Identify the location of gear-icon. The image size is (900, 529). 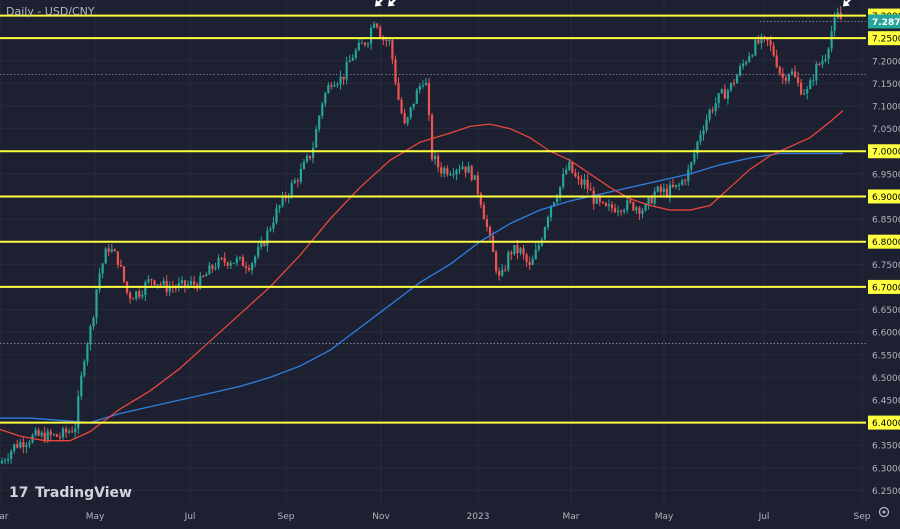
(884, 512).